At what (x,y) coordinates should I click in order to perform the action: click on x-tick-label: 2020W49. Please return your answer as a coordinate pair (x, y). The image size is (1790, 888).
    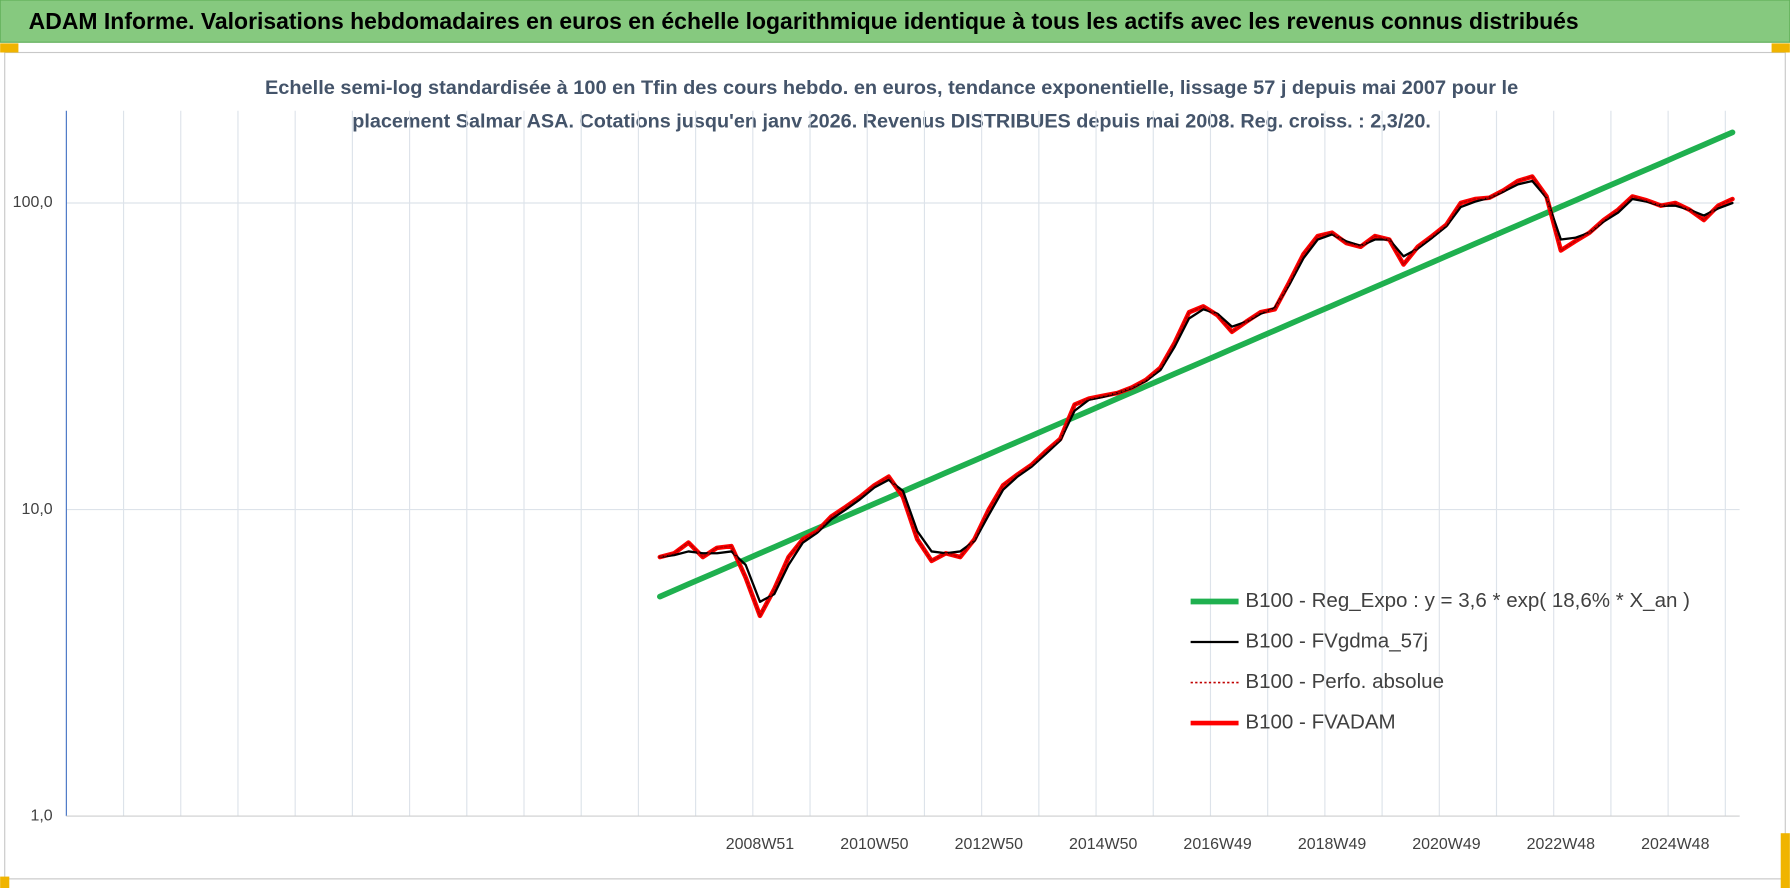
    Looking at the image, I should click on (1446, 844).